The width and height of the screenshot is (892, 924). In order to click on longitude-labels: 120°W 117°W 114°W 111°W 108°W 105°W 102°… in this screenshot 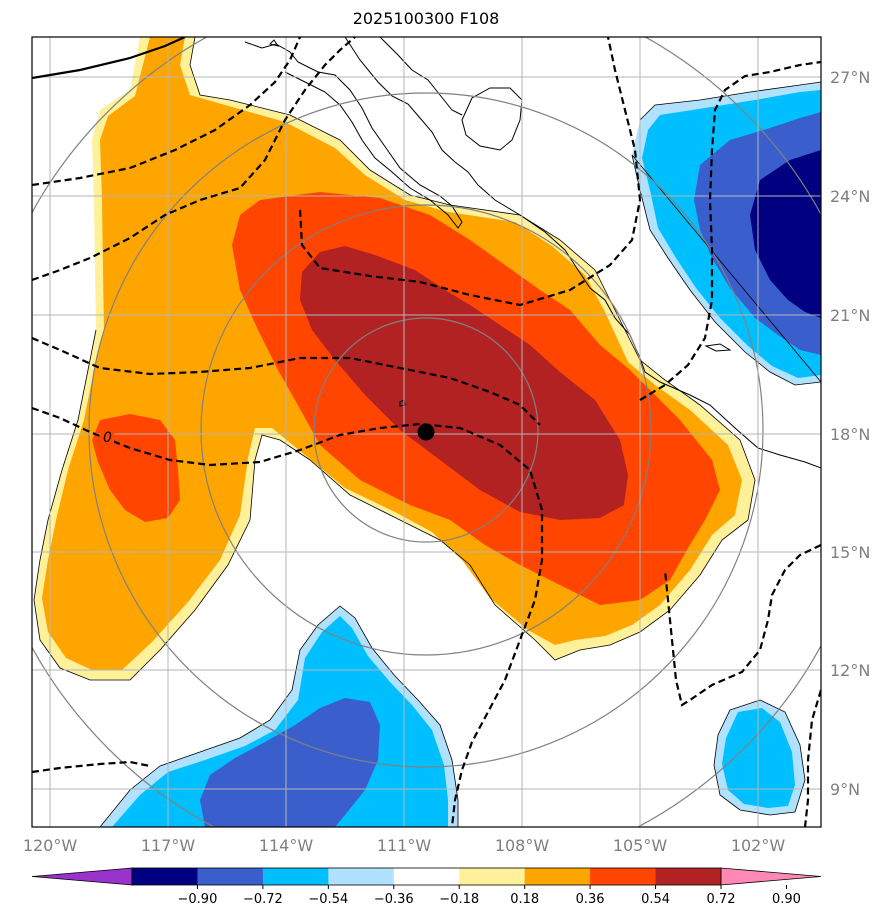, I will do `click(404, 845)`.